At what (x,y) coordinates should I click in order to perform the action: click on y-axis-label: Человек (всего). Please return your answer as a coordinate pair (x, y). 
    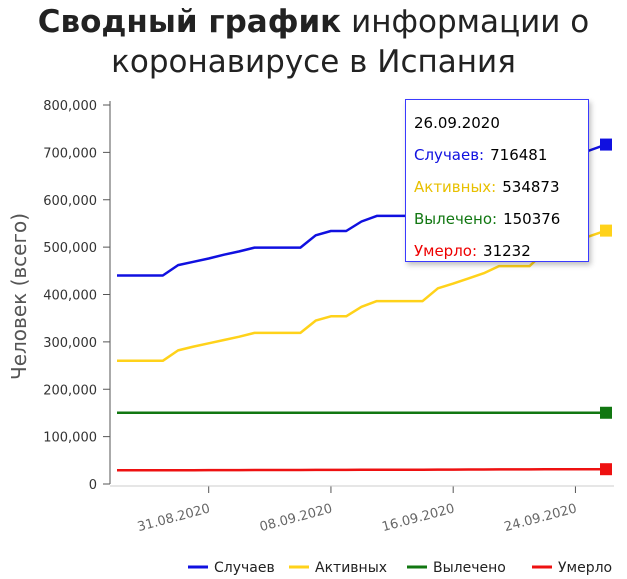
    Looking at the image, I should click on (19, 296).